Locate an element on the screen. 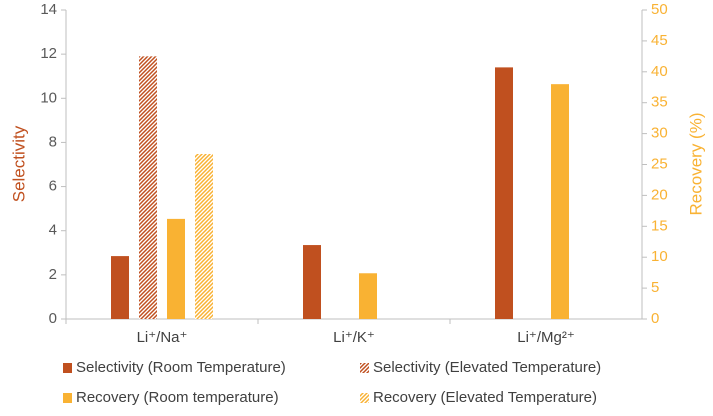 This screenshot has height=416, width=713. y2-axis-title: Recovery (%) is located at coordinates (695, 164).